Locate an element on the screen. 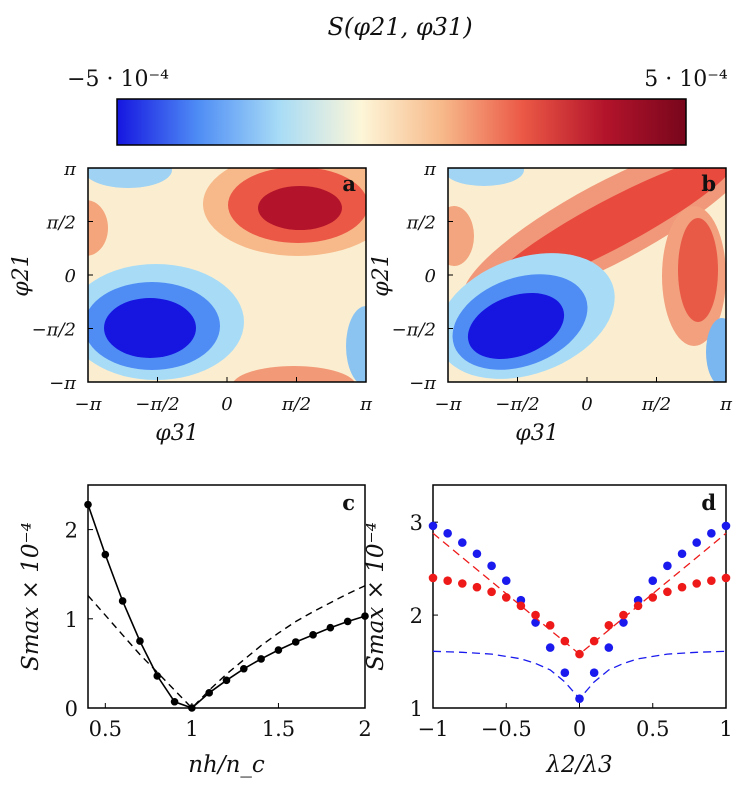 The height and width of the screenshot is (792, 748). panel-c-xlabel: nh/n_c is located at coordinates (226, 765).